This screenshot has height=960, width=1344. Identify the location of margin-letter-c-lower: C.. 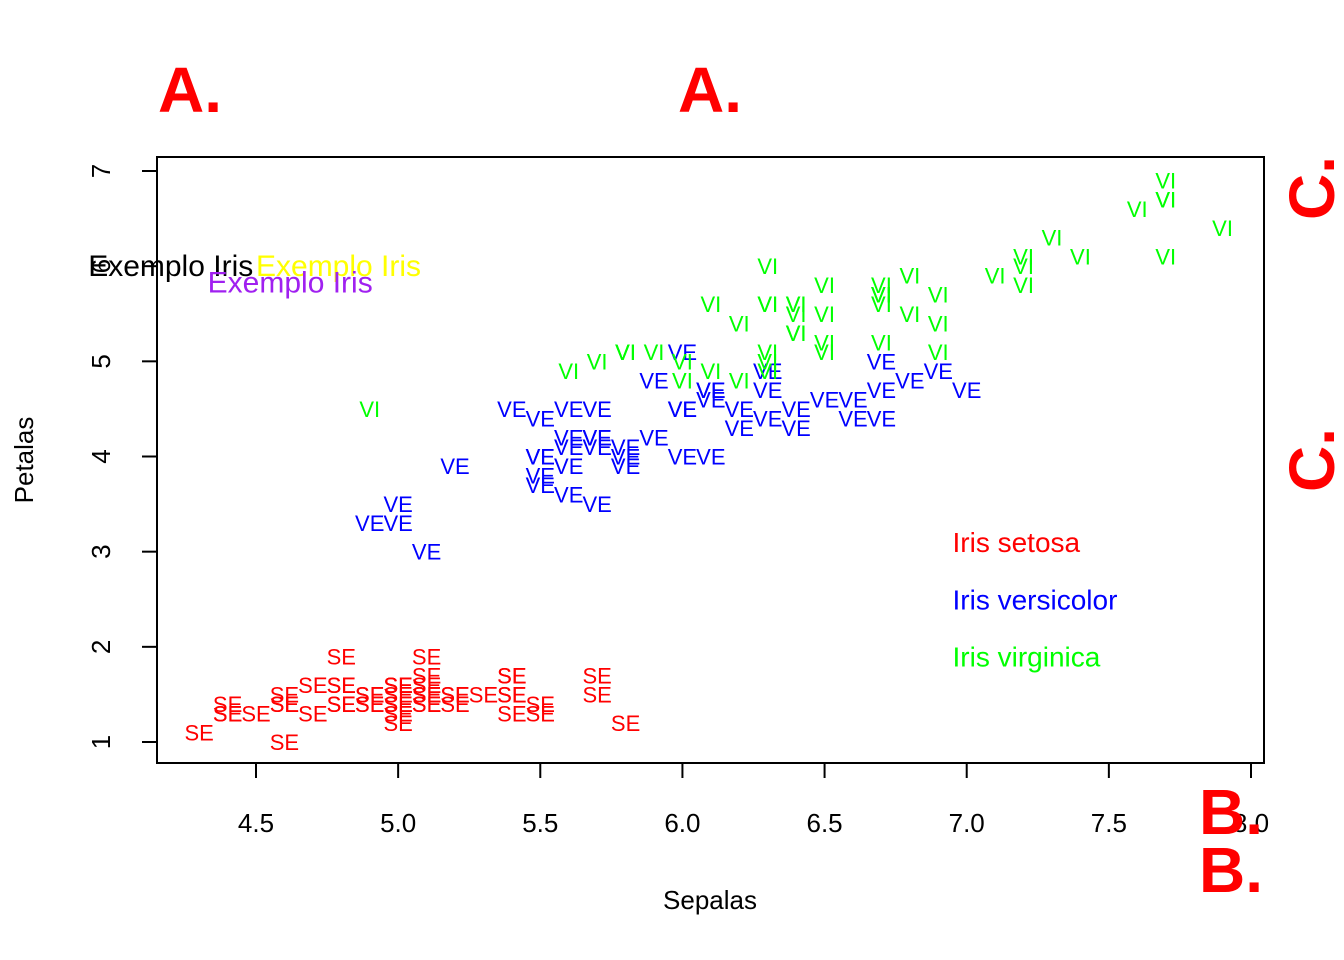
(1310, 460).